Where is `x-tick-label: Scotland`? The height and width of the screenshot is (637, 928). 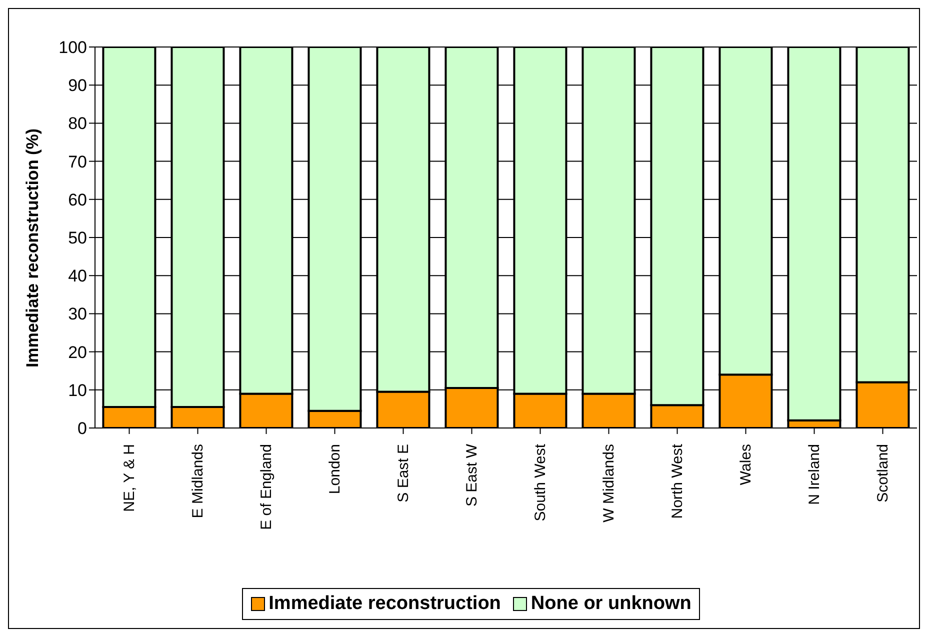
x-tick-label: Scotland is located at coordinates (883, 473).